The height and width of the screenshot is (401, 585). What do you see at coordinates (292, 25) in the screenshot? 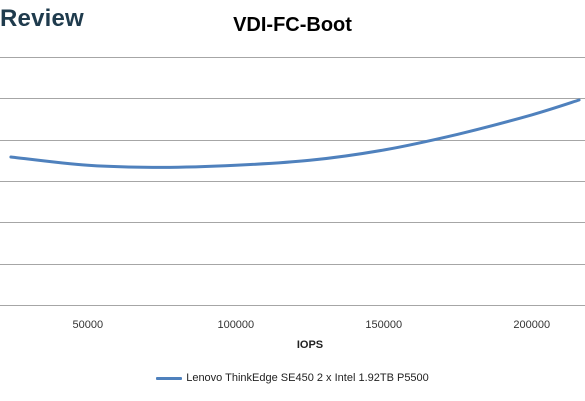
I see `chart-title: VDI-FC-Boot` at bounding box center [292, 25].